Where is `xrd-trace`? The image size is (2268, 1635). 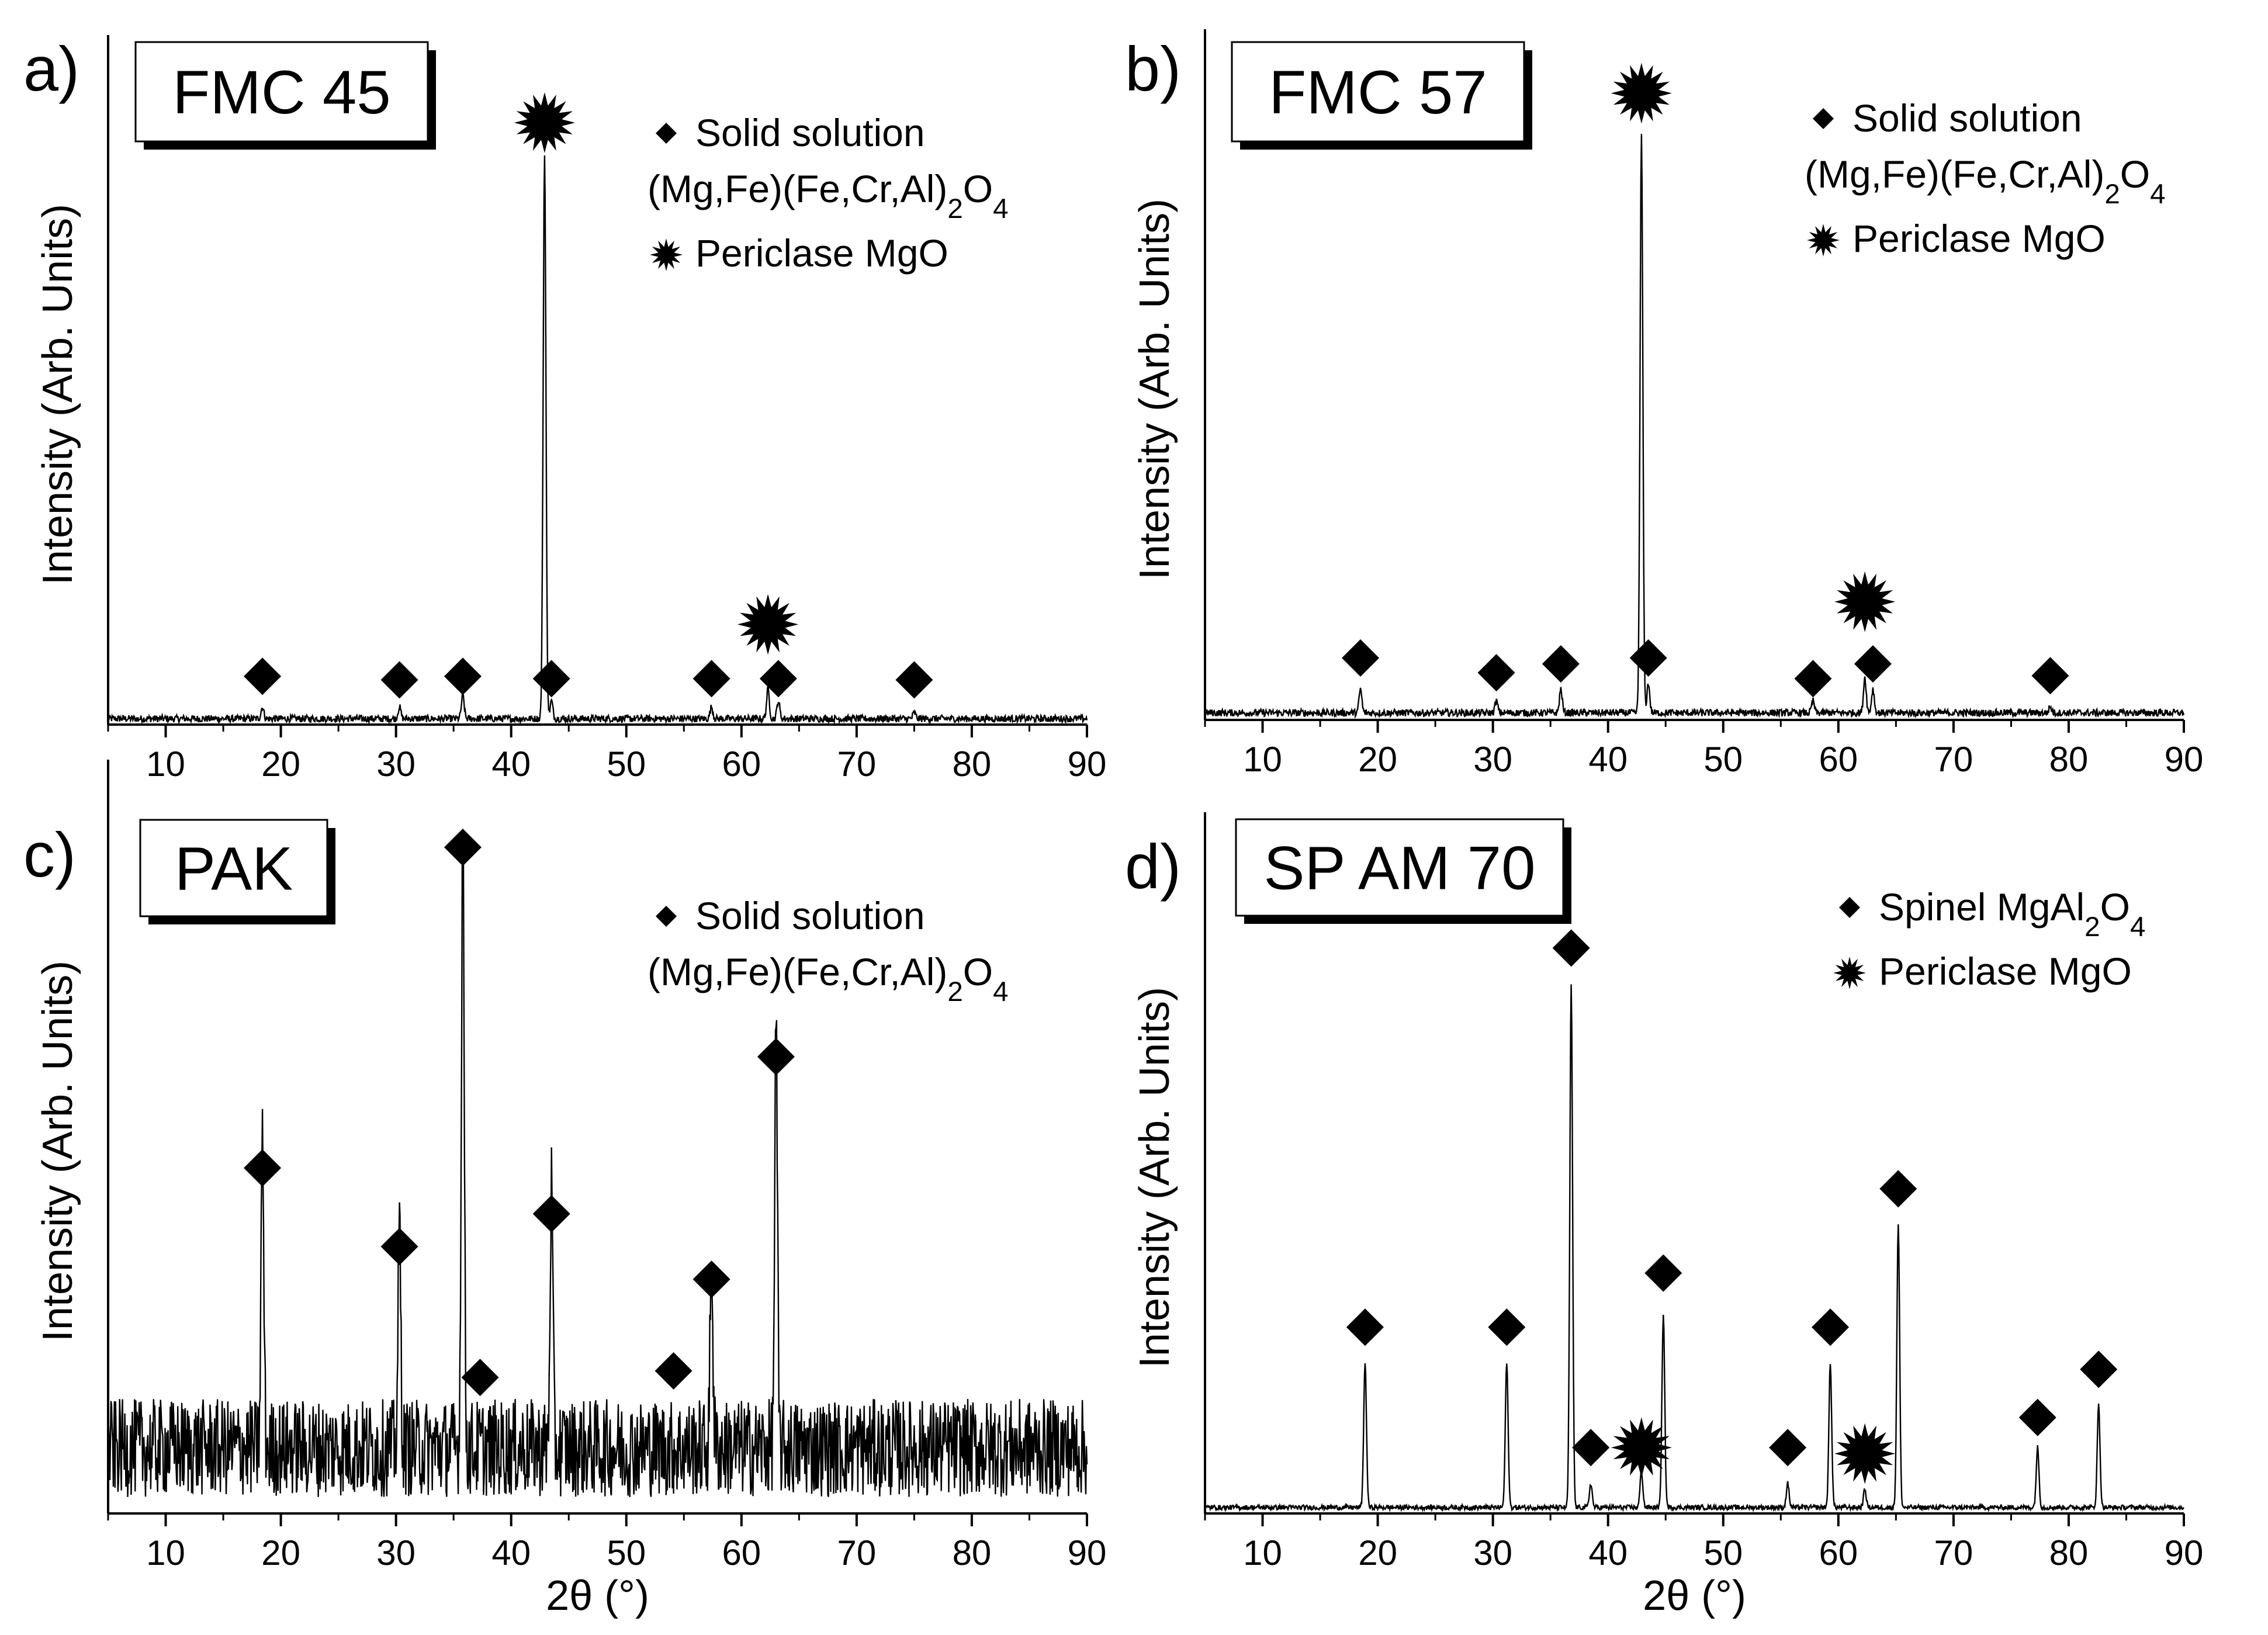 xrd-trace is located at coordinates (1694, 1249).